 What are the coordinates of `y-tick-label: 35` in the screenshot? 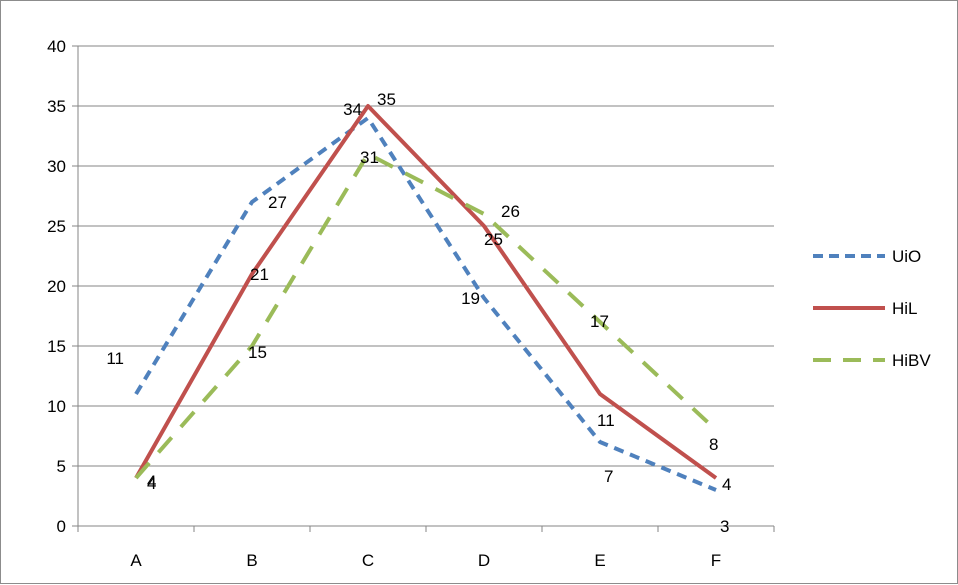 It's located at (56, 106).